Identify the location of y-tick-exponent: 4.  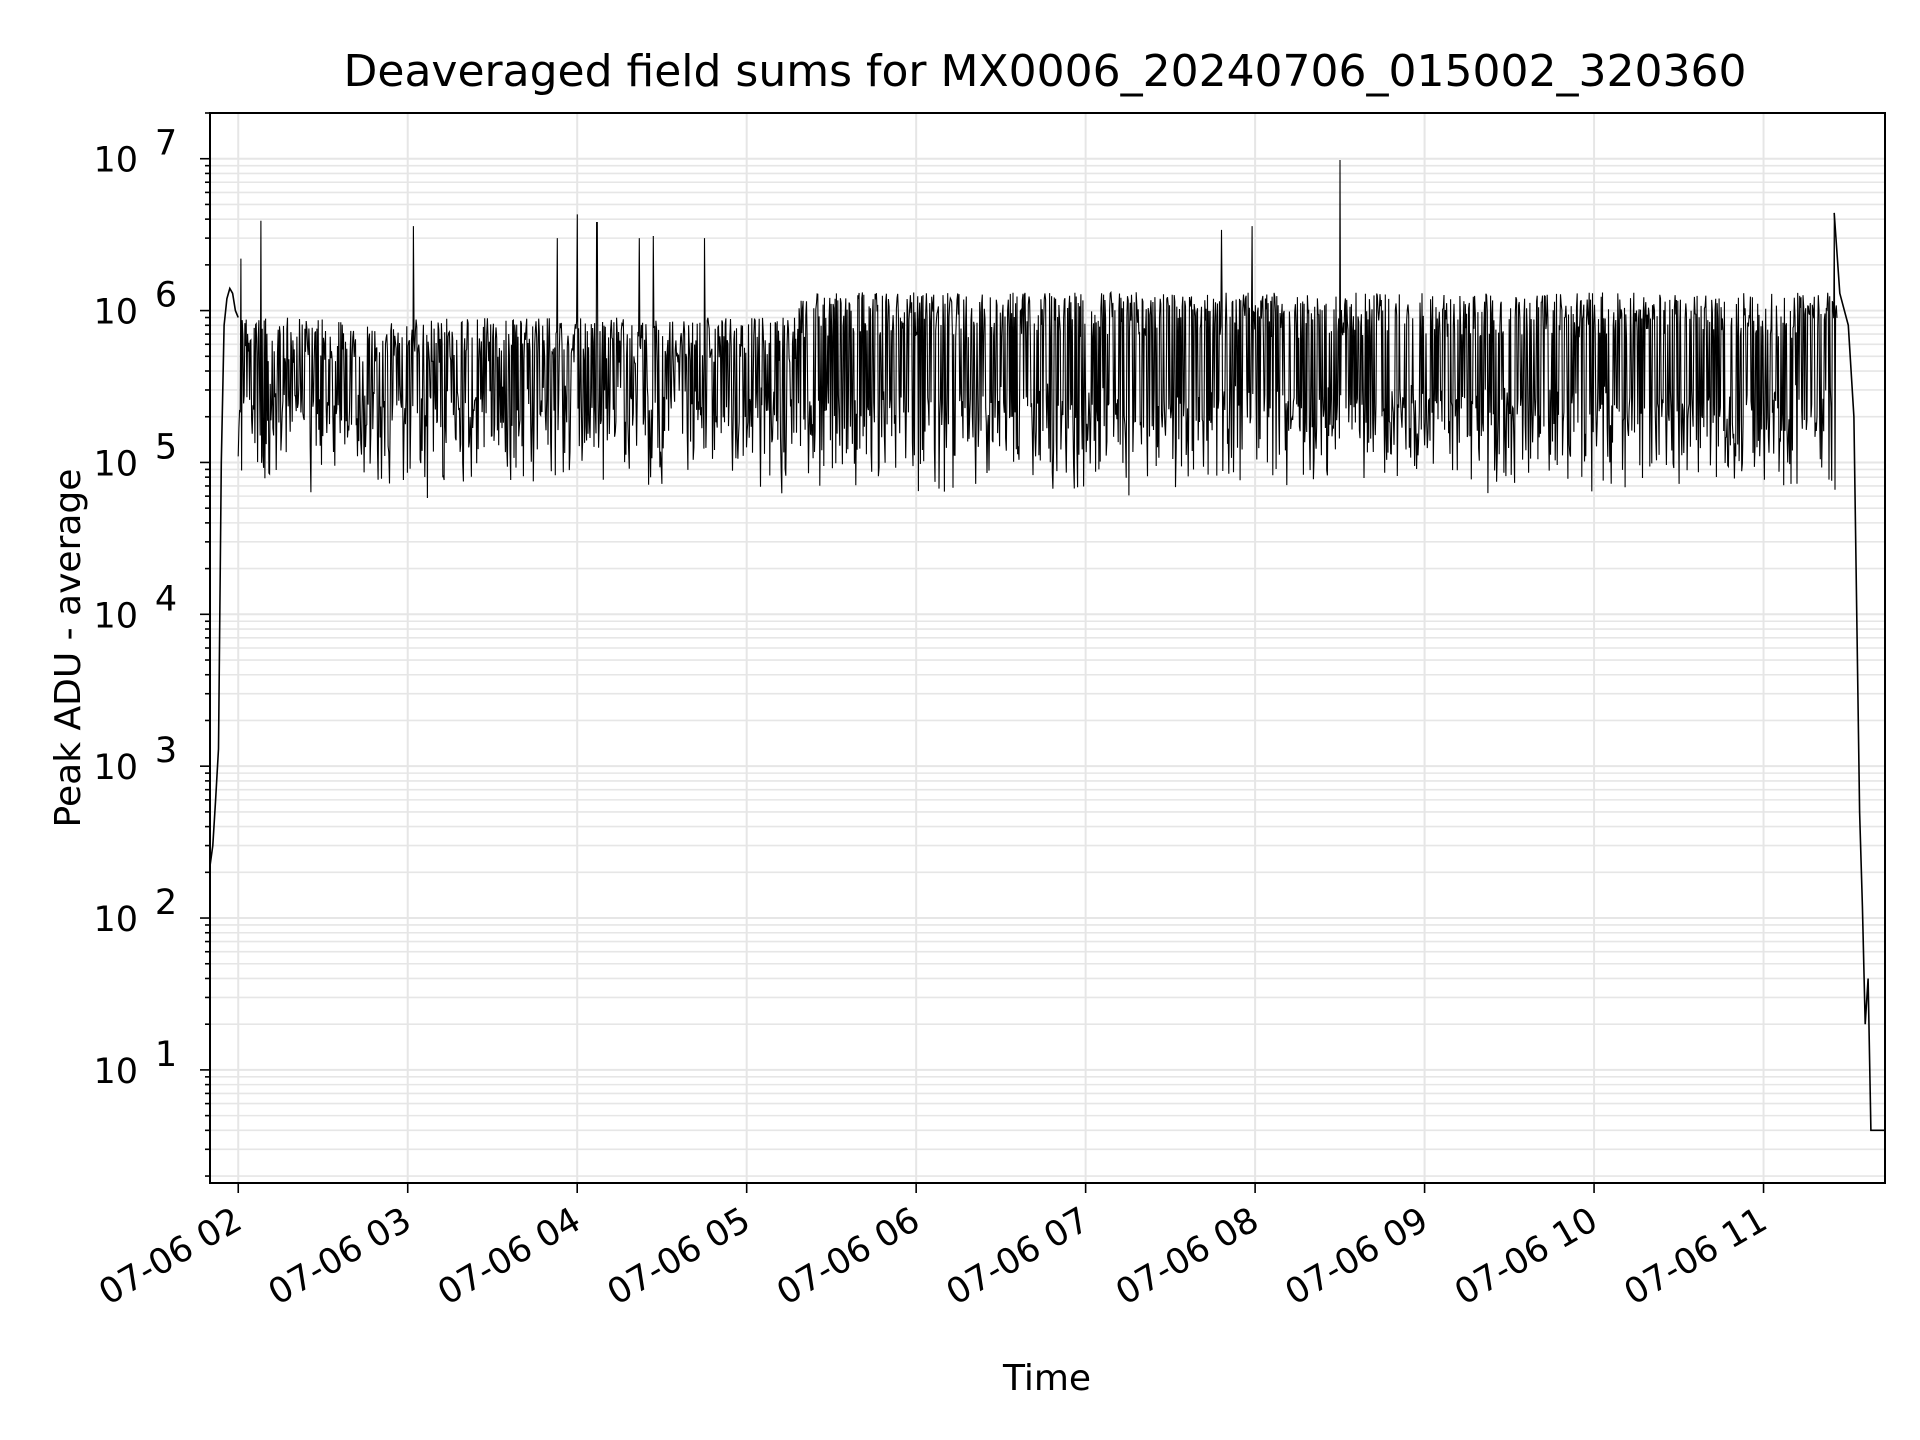
(166, 599).